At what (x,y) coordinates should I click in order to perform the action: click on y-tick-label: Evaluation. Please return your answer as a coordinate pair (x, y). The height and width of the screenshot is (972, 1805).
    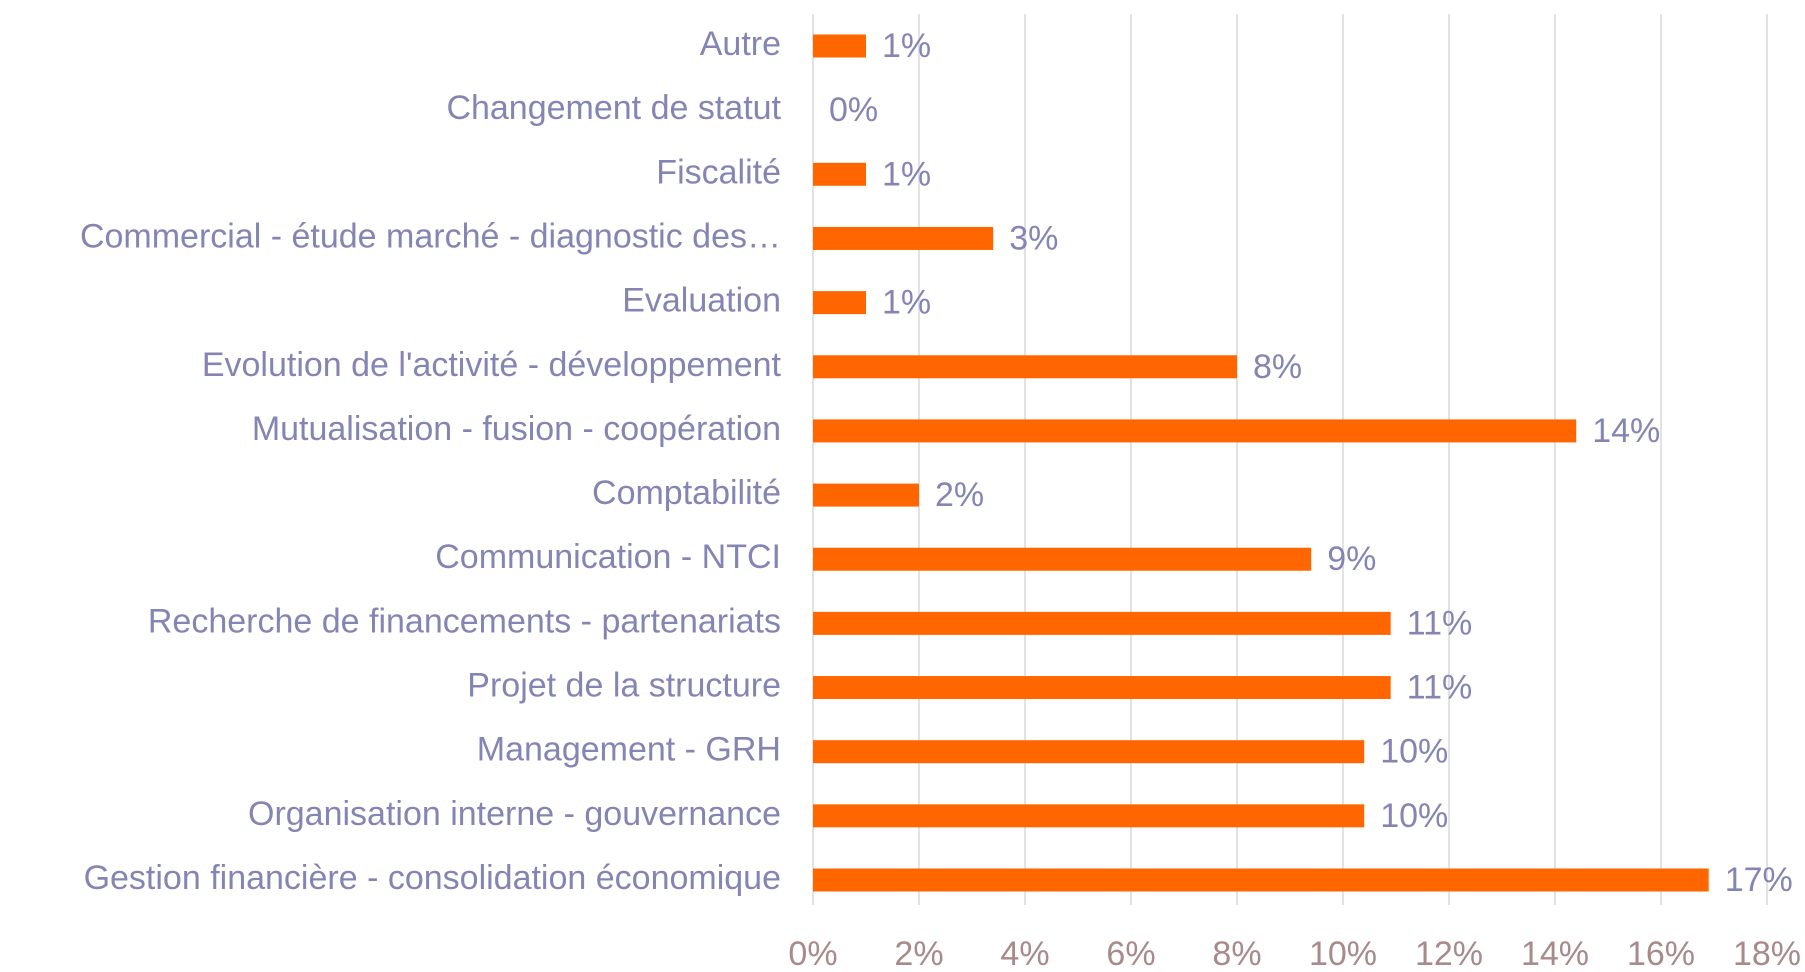
    Looking at the image, I should click on (701, 301).